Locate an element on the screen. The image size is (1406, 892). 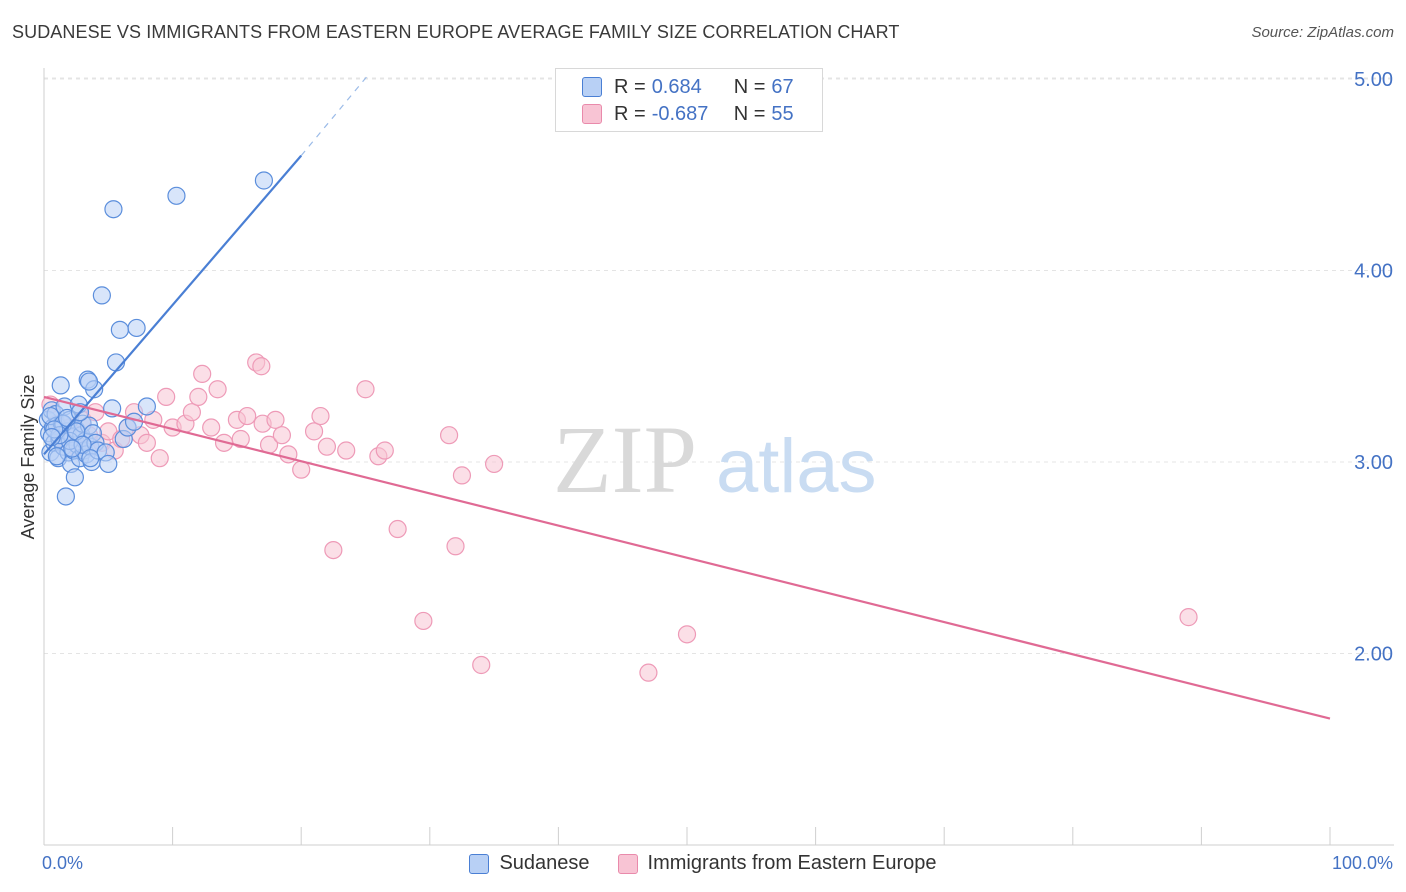
series-name-eastern-europe: Immigrants from Eastern Europe is located at coordinates (792, 863).